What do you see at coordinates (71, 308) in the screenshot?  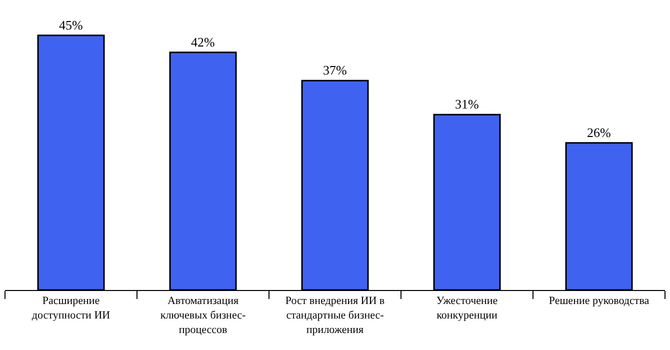 I see `x-tick-label: Расширение доступности ИИ` at bounding box center [71, 308].